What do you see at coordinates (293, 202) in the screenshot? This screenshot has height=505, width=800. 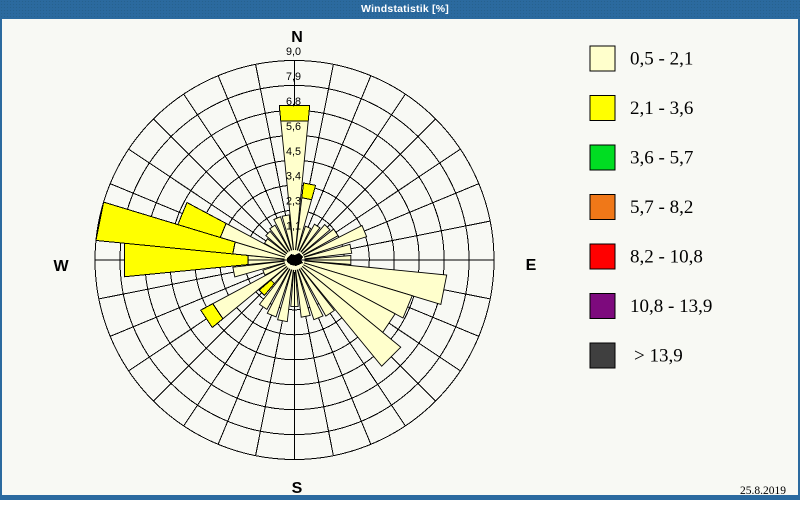 I see `svg-text: 2,3` at bounding box center [293, 202].